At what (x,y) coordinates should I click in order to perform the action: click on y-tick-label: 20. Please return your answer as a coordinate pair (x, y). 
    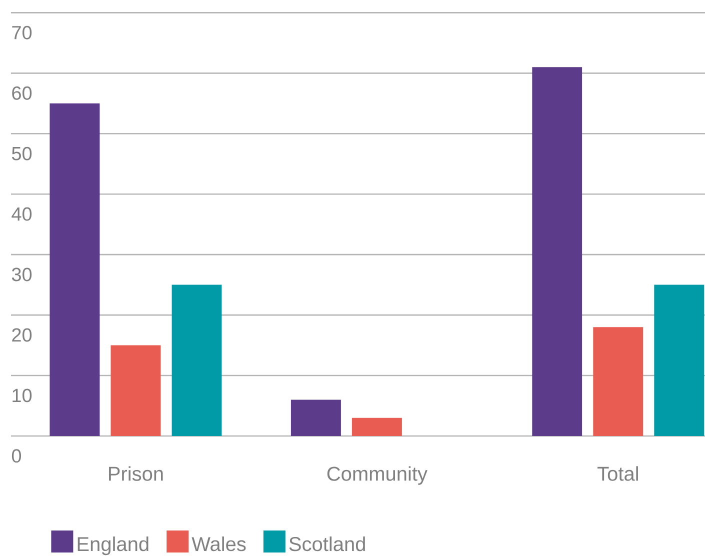
    Looking at the image, I should click on (22, 335).